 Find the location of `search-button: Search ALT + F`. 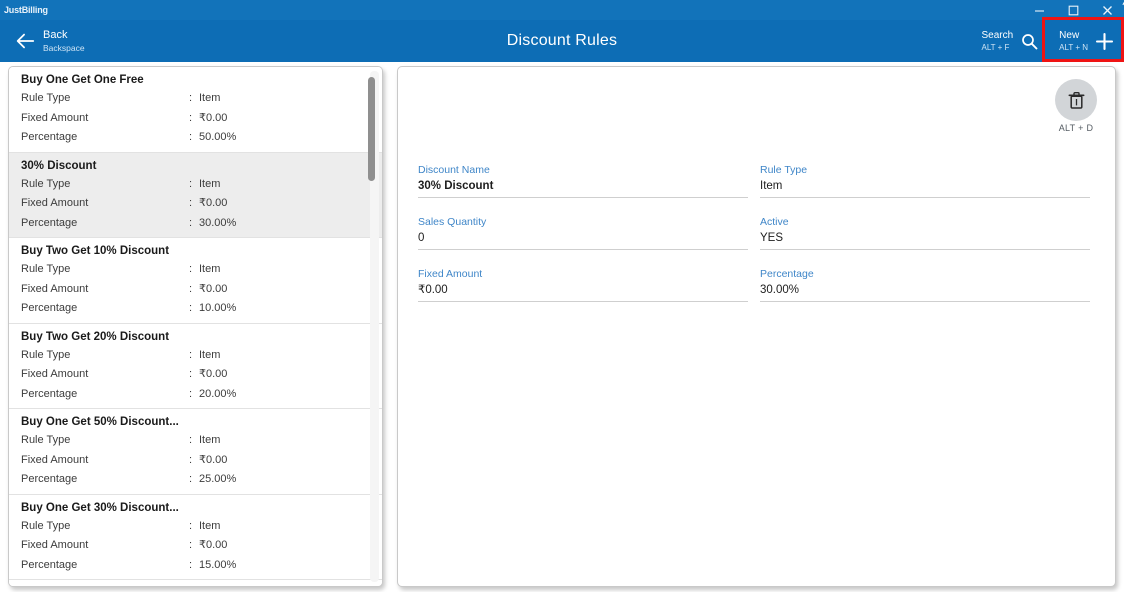

search-button: Search ALT + F is located at coordinates (1010, 41).